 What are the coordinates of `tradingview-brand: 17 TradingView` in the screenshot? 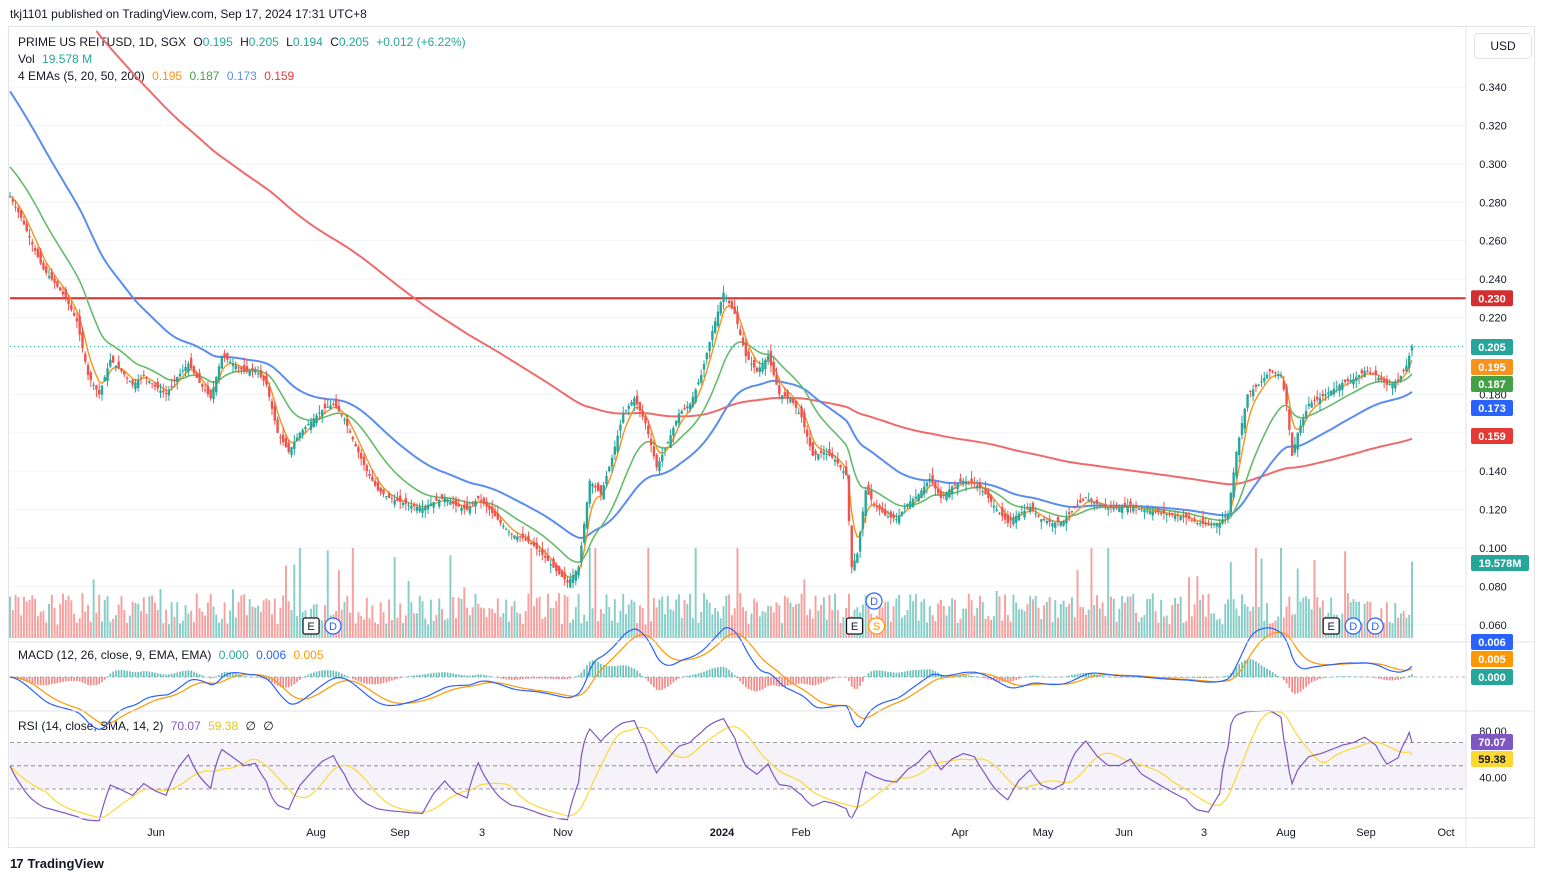 It's located at (57, 863).